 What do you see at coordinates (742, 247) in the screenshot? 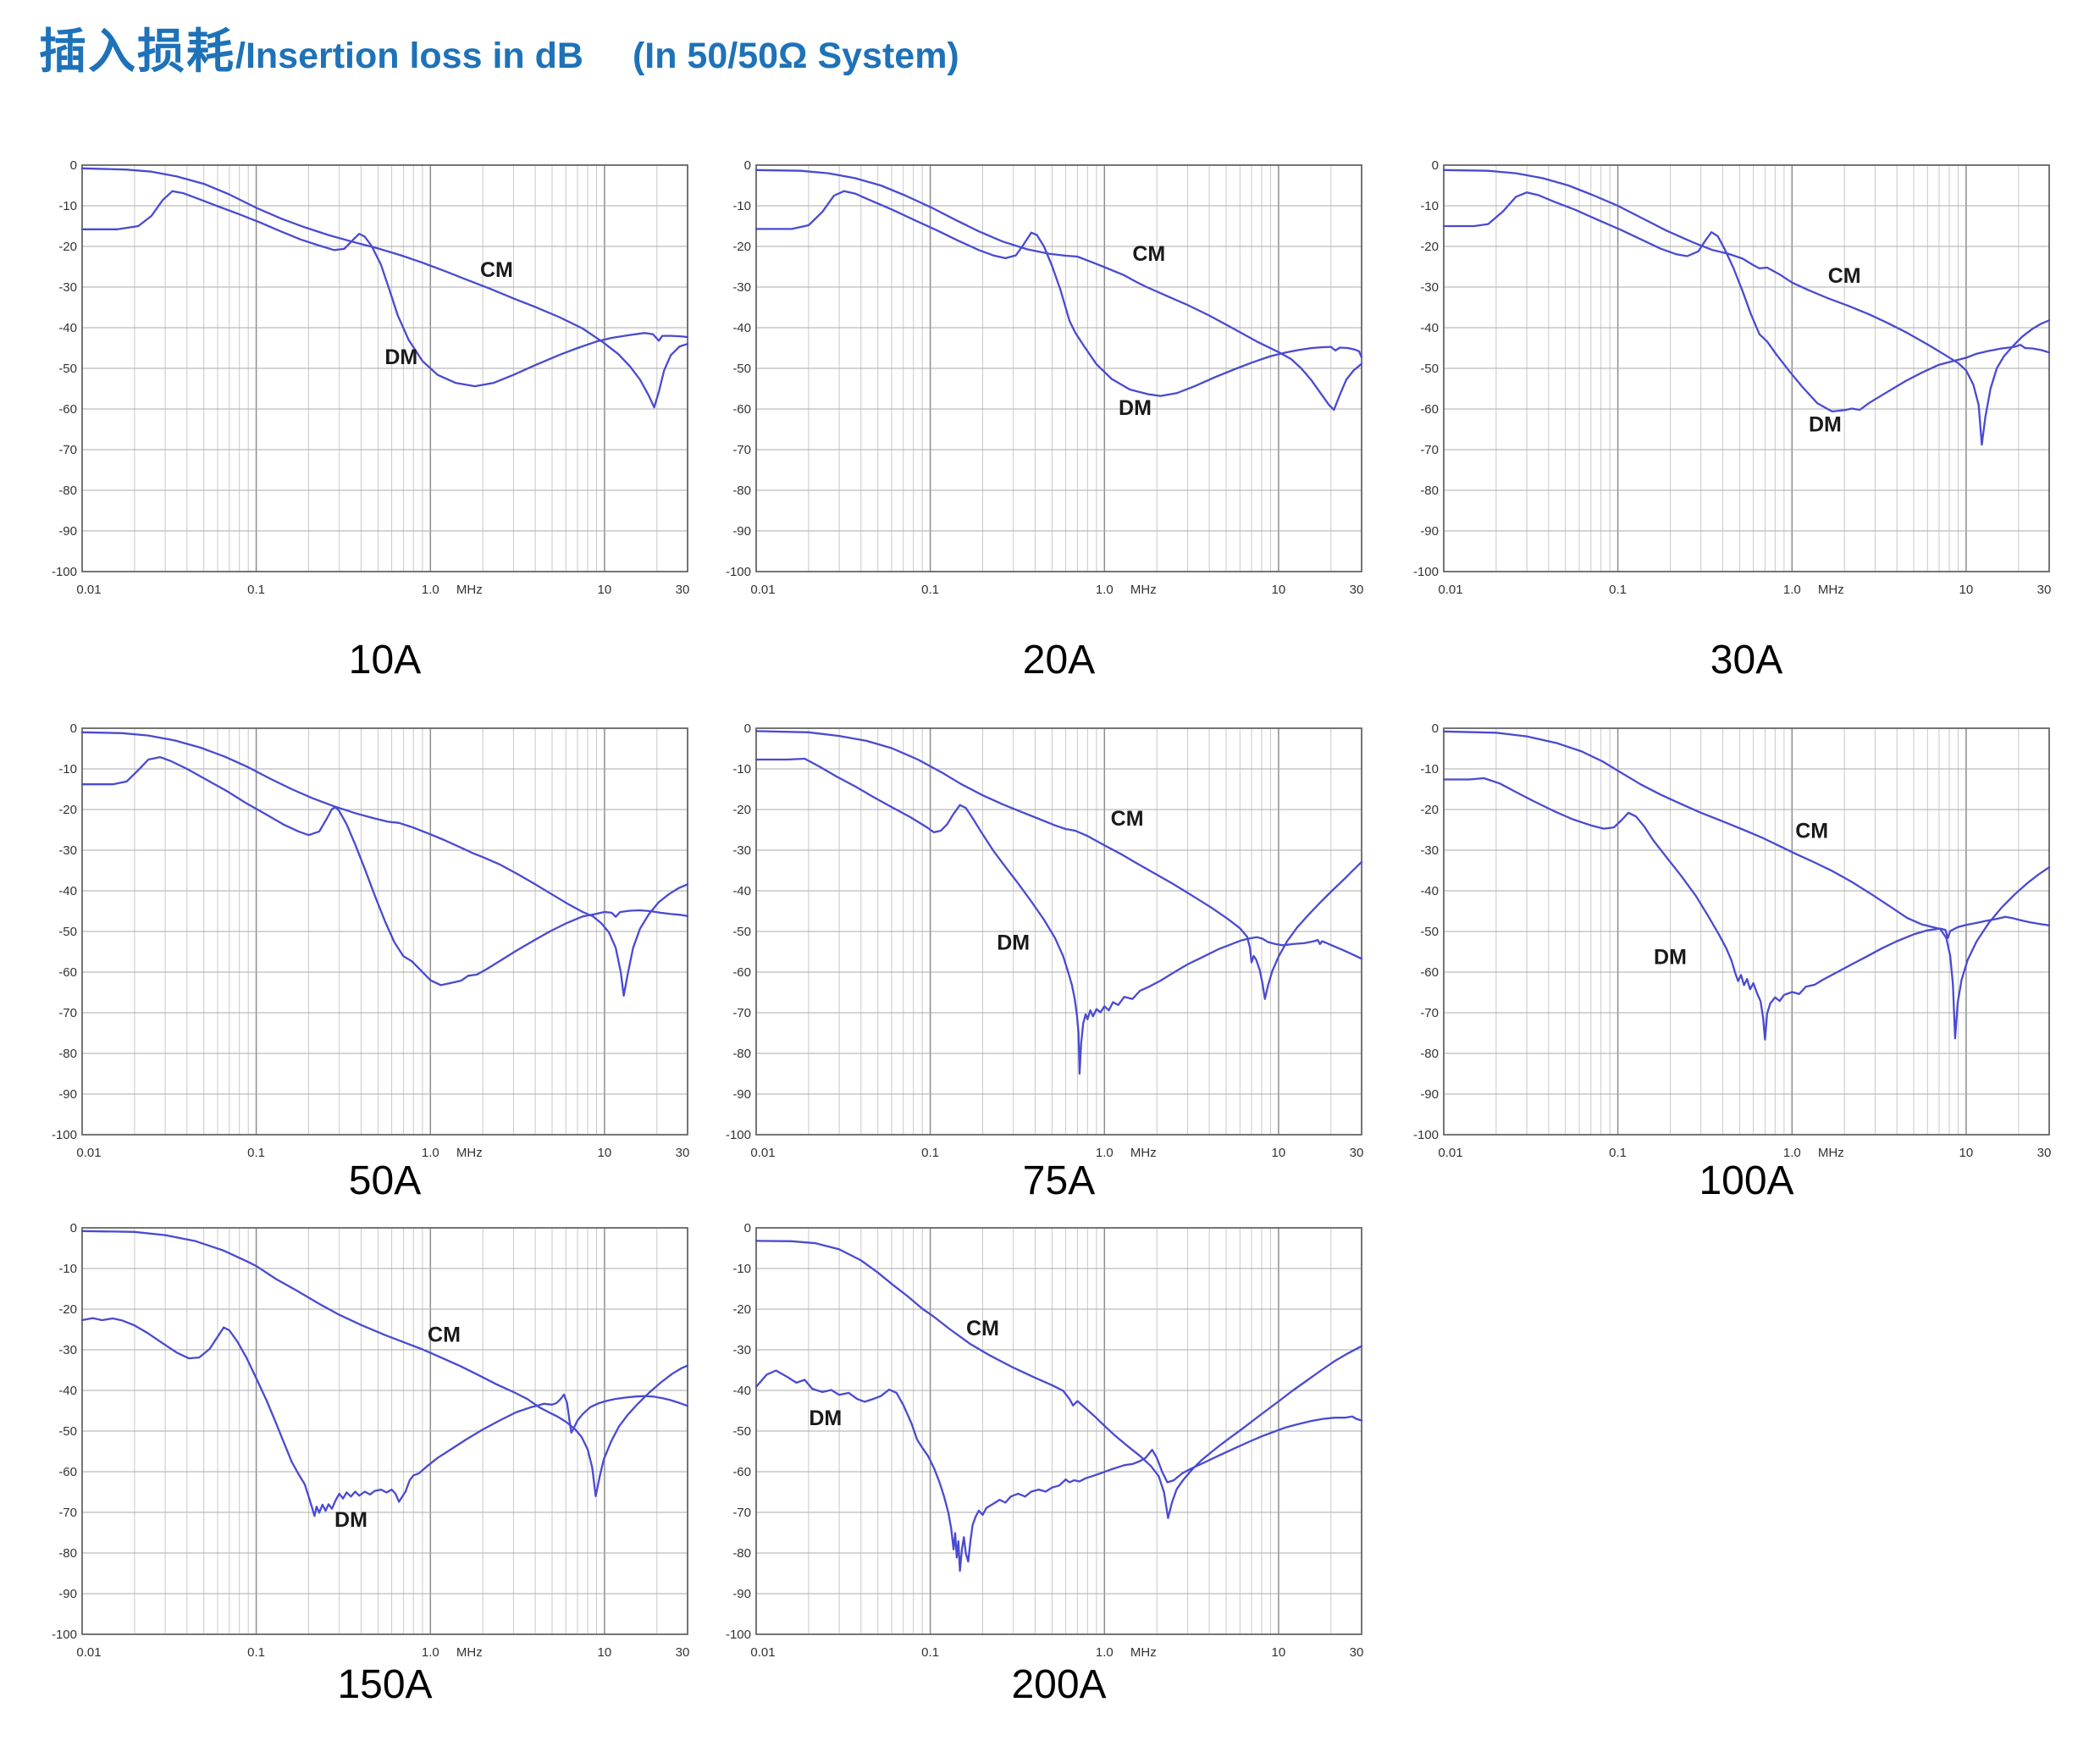
I see `y-tick-label: -20` at bounding box center [742, 247].